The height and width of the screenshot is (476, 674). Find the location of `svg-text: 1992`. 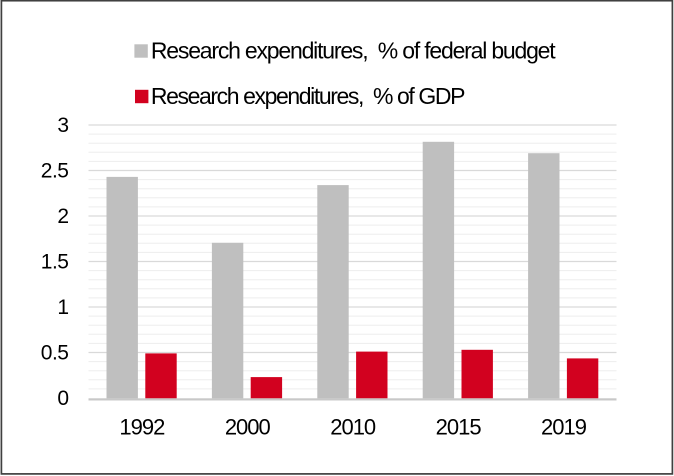

svg-text: 1992 is located at coordinates (142, 427).